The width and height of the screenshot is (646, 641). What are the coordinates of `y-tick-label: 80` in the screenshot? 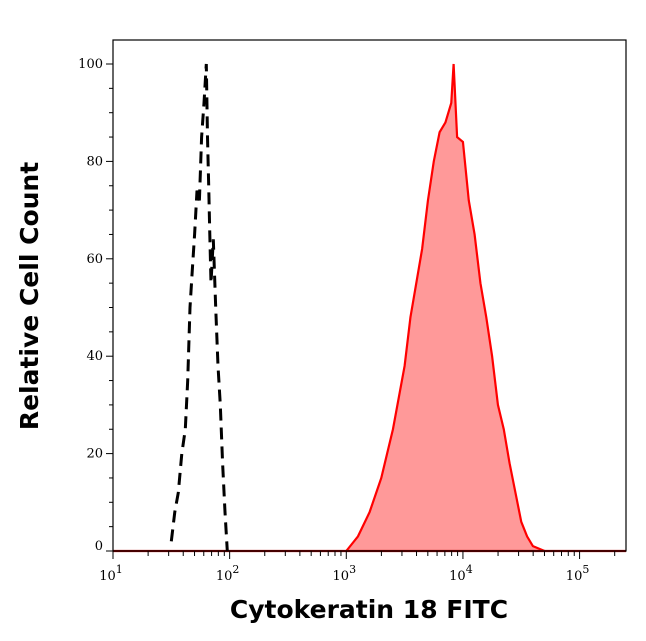 It's located at (94, 161).